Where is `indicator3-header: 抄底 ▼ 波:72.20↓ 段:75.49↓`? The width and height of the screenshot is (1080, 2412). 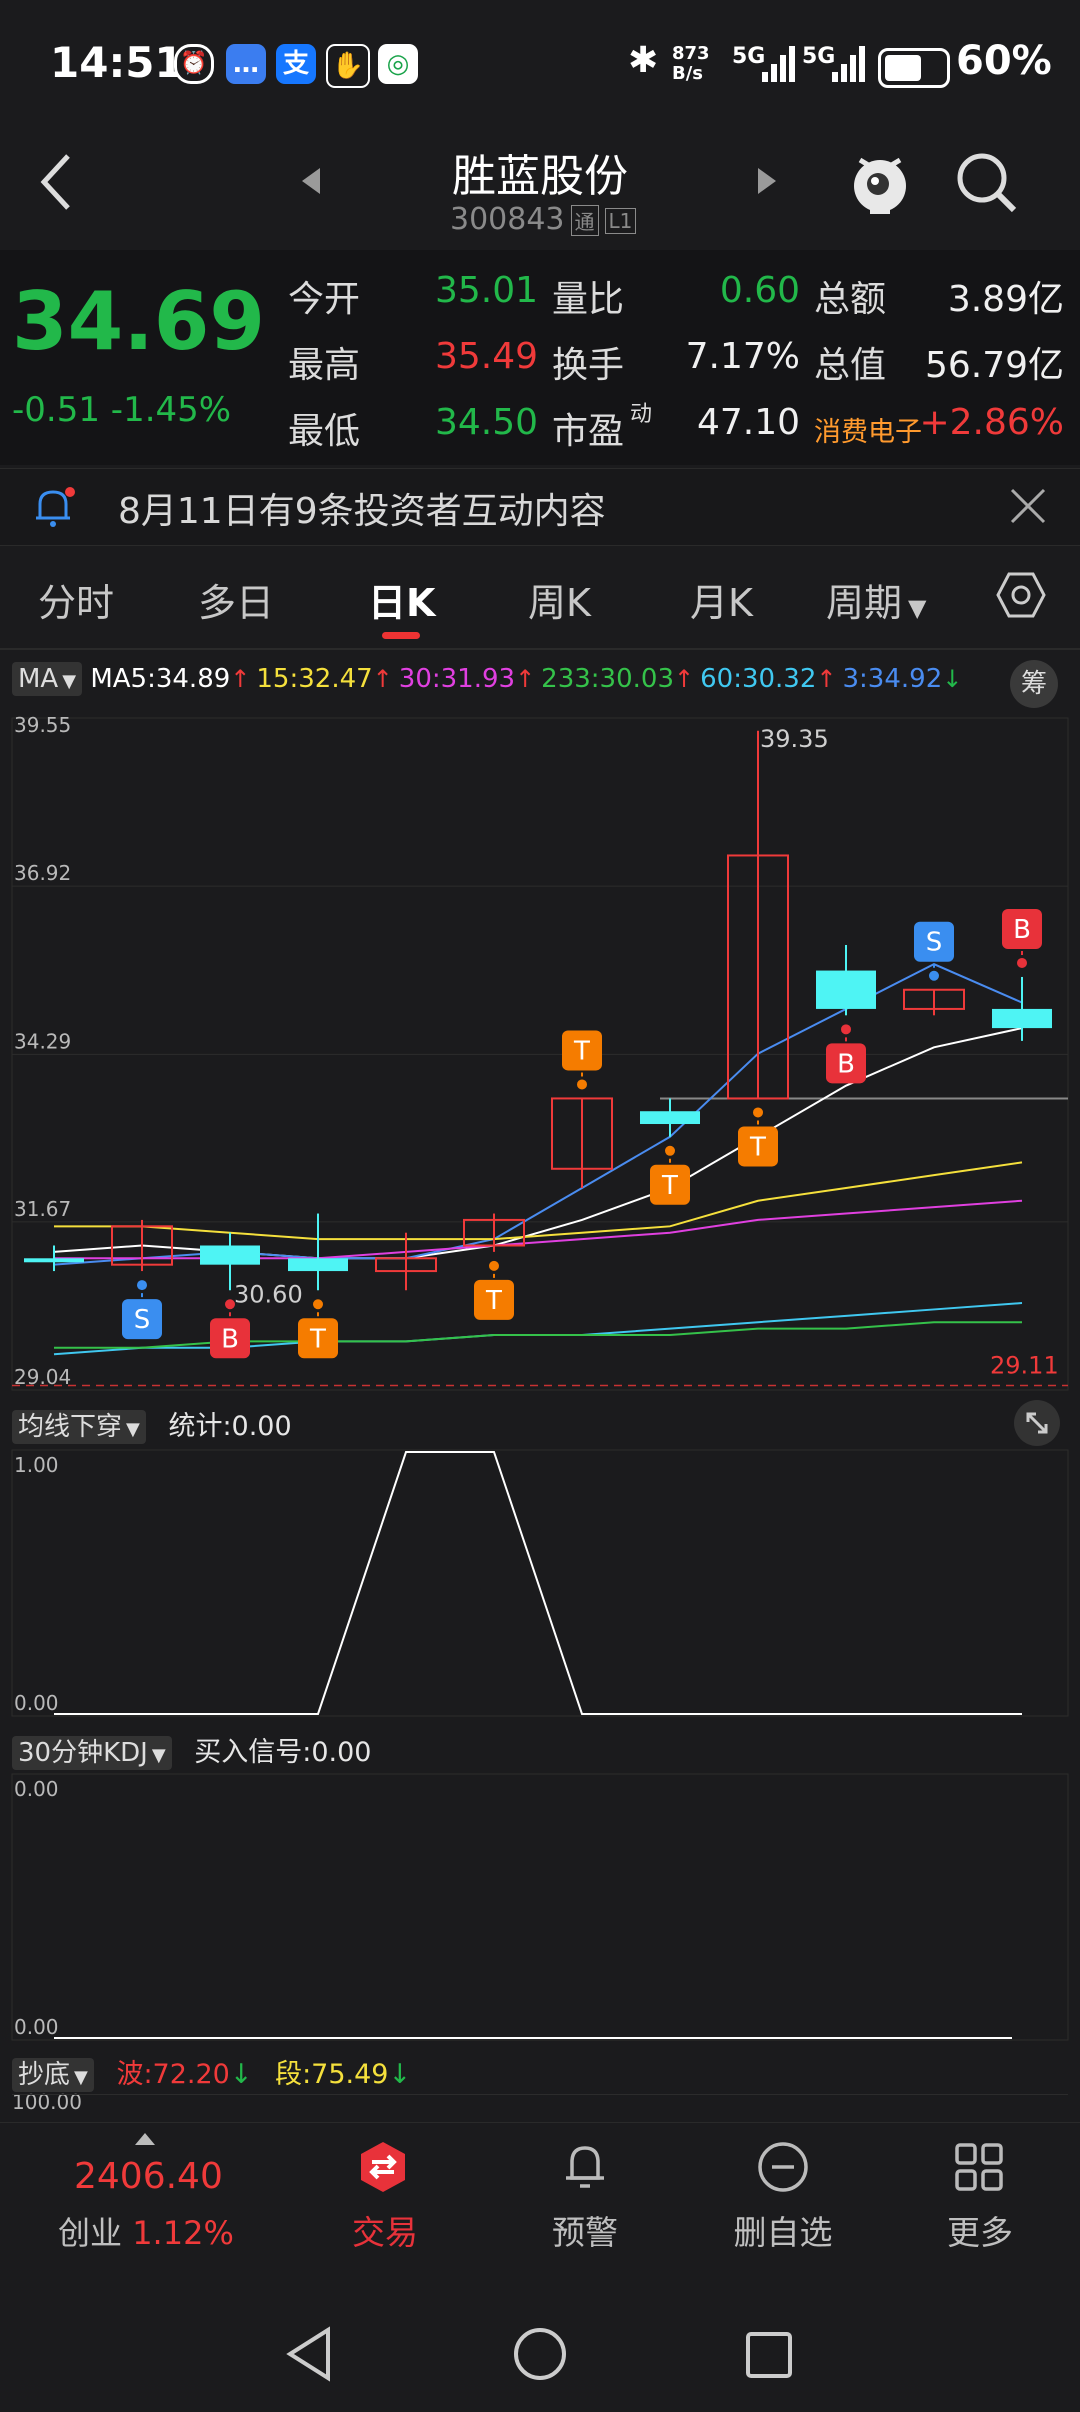 indicator3-header: 抄底 ▼ 波:72.20↓ 段:75.49↓ is located at coordinates (212, 2072).